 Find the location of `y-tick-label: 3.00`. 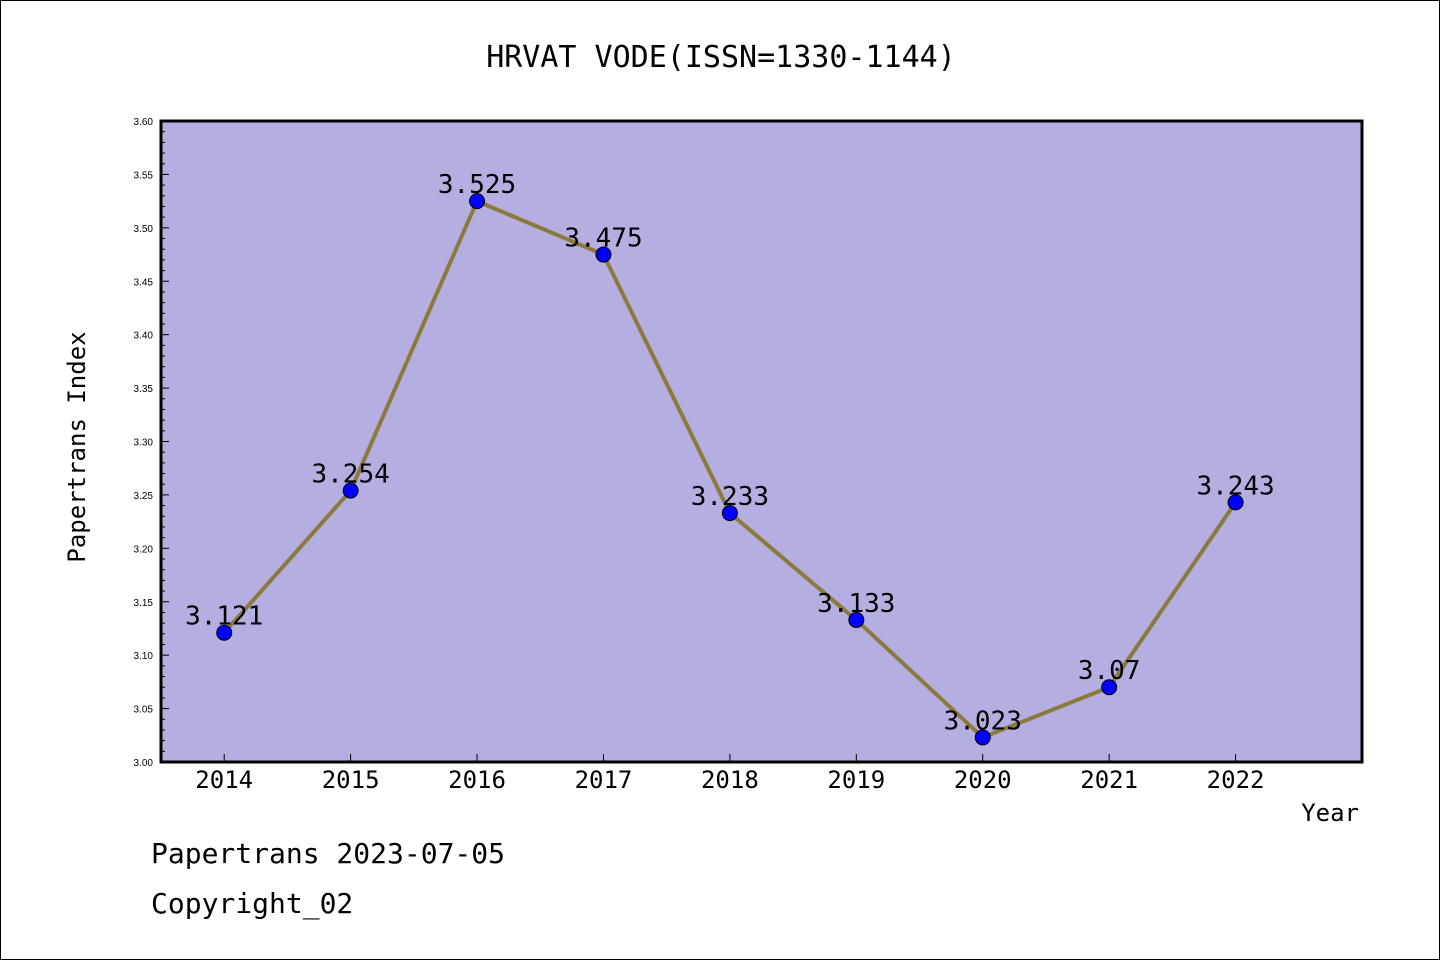

y-tick-label: 3.00 is located at coordinates (144, 763).